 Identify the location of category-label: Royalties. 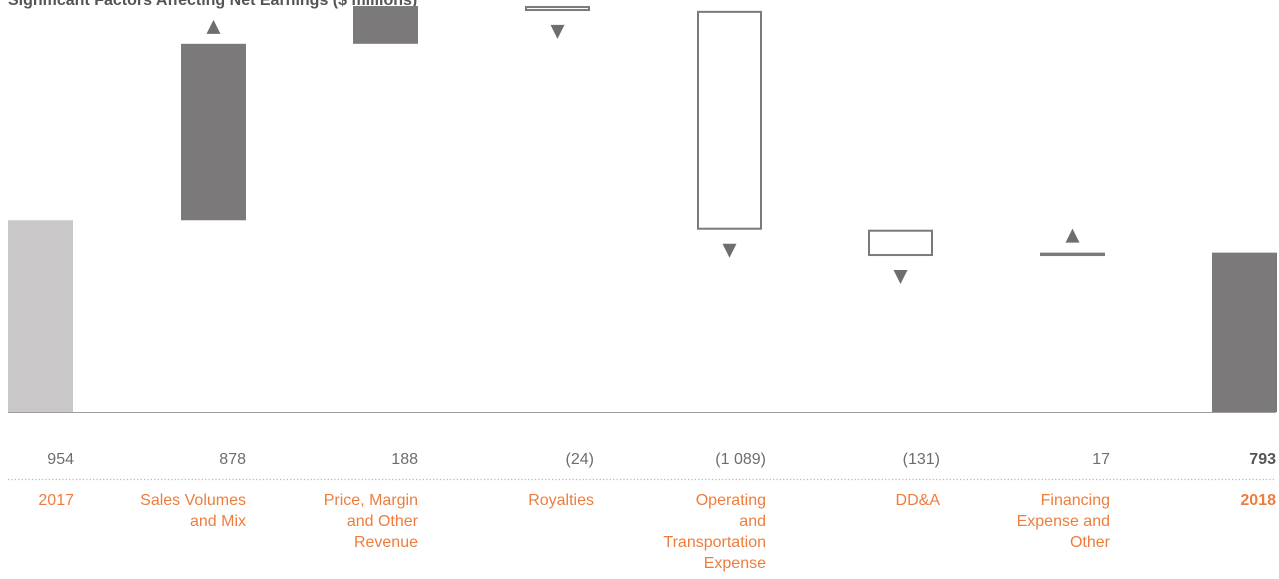
(561, 500).